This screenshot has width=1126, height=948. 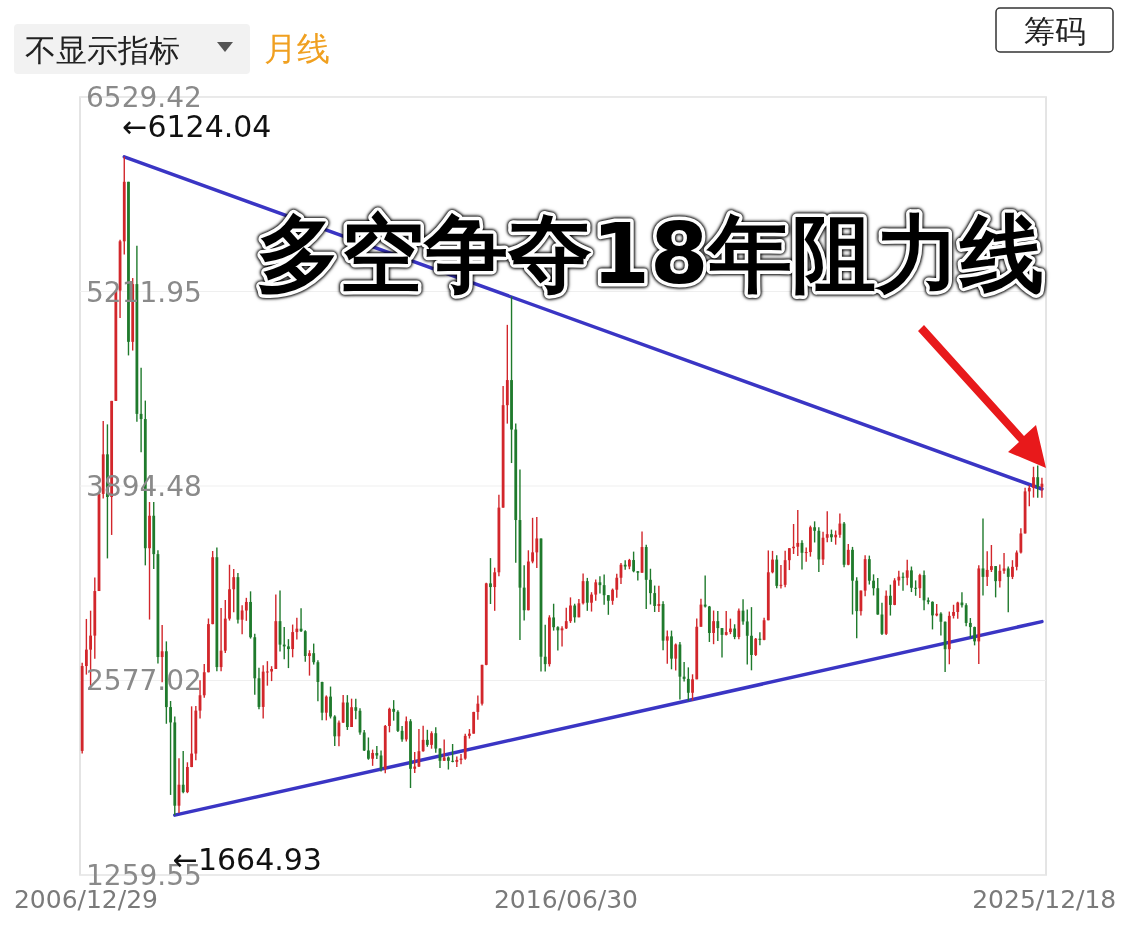 I want to click on text: 筹码, so click(x=1054, y=31).